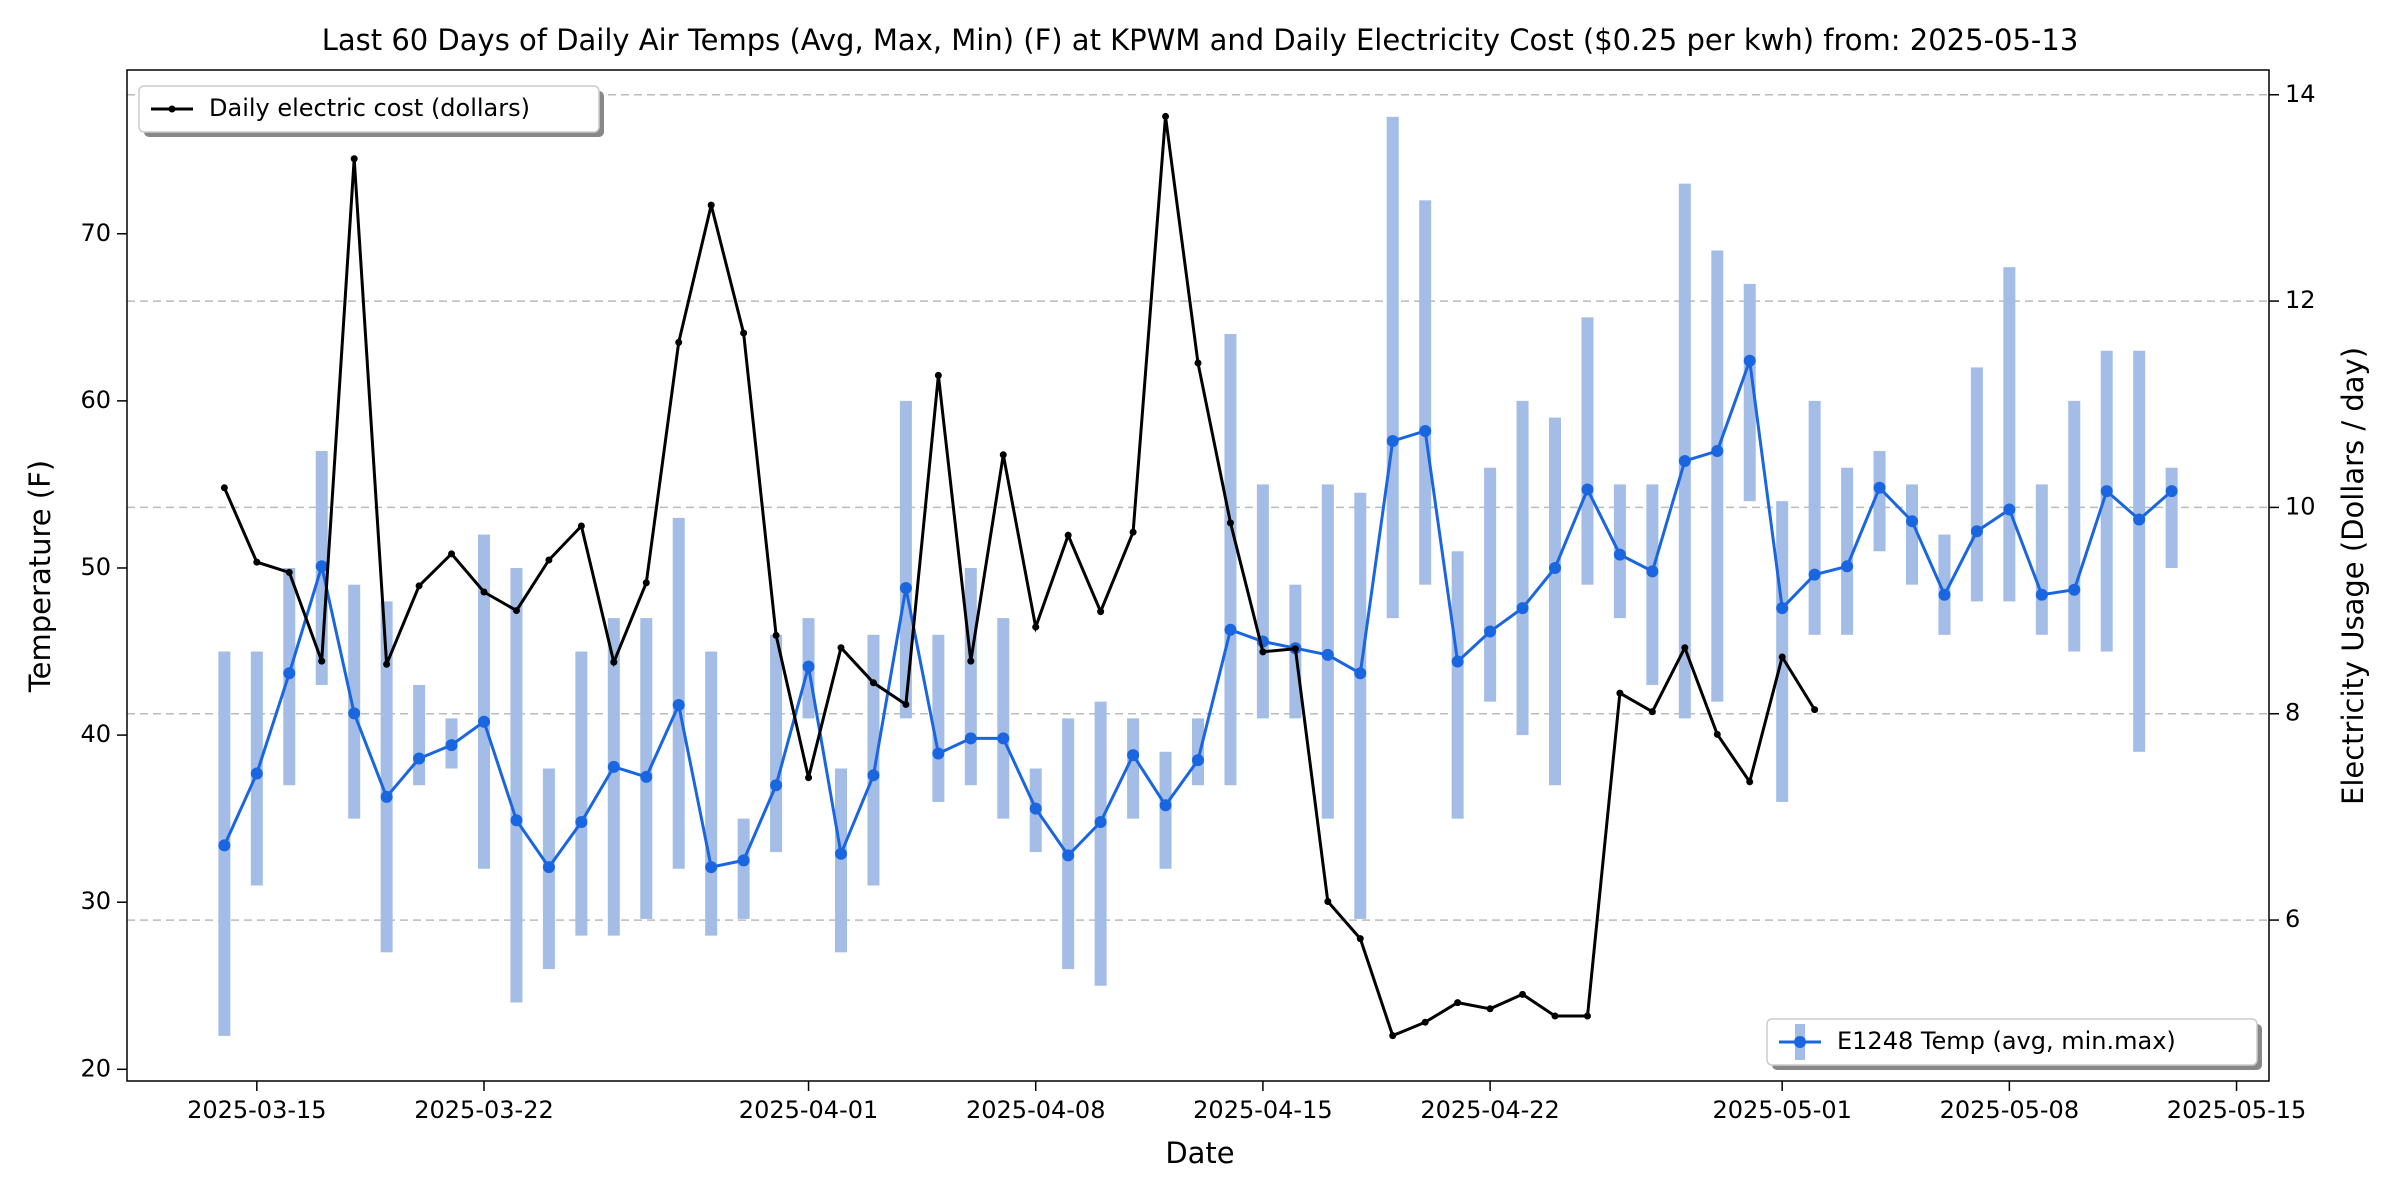  I want to click on x-tick-label: 2025-04-15, so click(1262, 1110).